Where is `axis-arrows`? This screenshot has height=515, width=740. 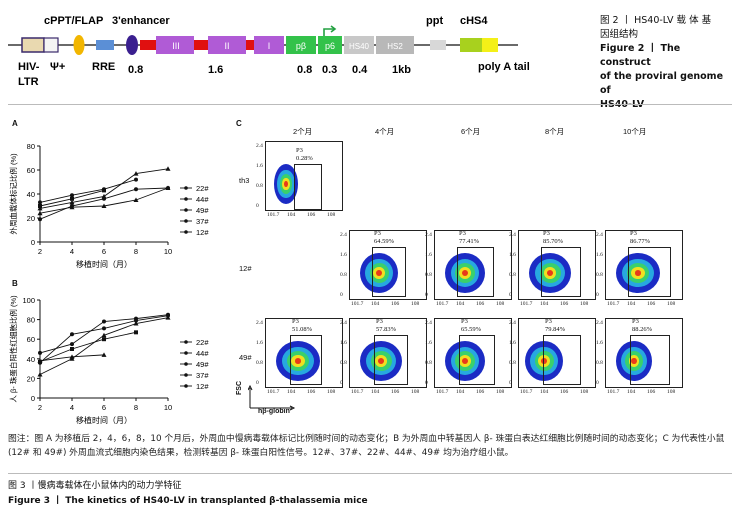 axis-arrows is located at coordinates (272, 397).